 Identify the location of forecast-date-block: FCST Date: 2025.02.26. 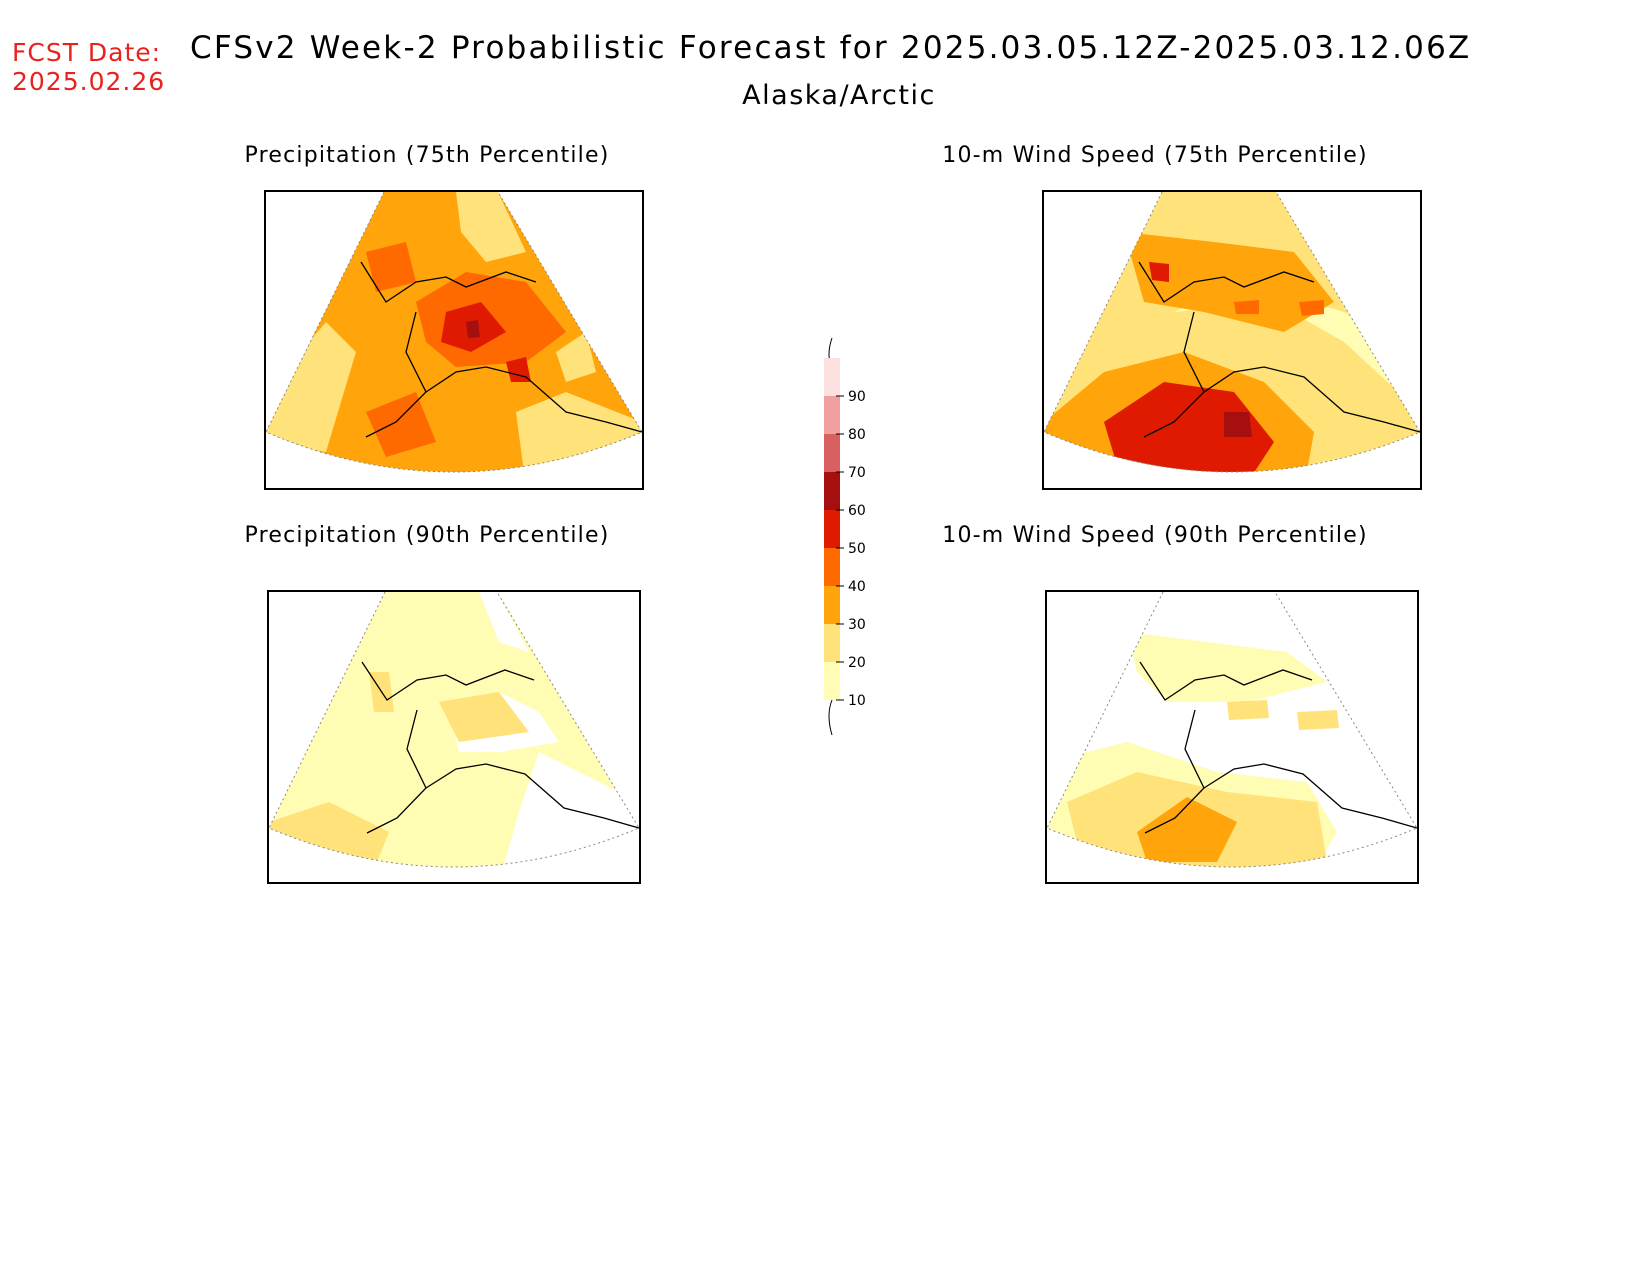
(88, 67).